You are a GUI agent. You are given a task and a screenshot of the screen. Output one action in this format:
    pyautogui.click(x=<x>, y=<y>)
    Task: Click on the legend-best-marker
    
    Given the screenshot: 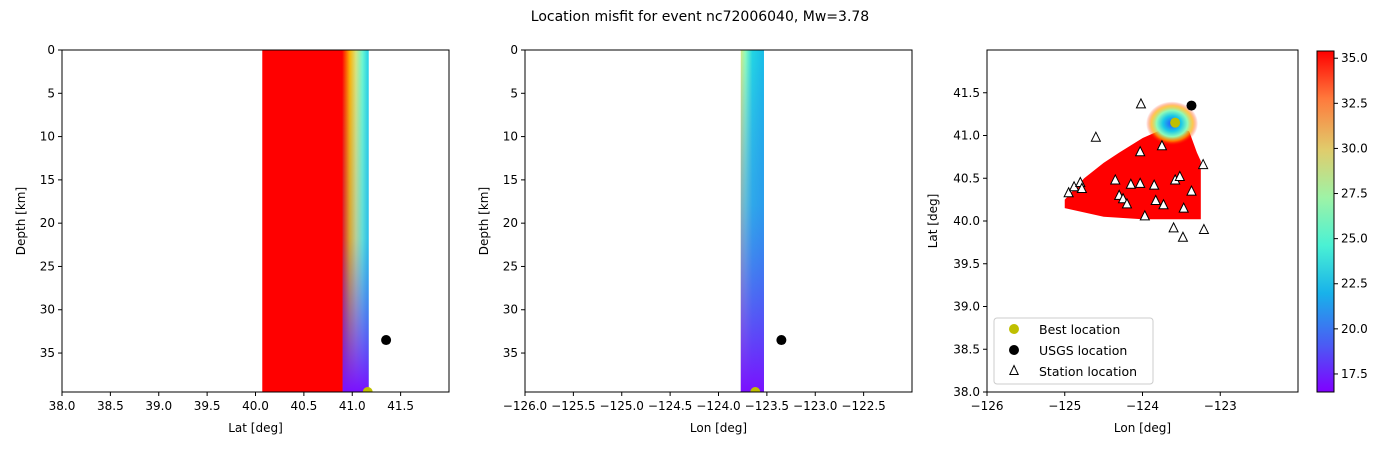 What is the action you would take?
    pyautogui.click(x=1014, y=329)
    